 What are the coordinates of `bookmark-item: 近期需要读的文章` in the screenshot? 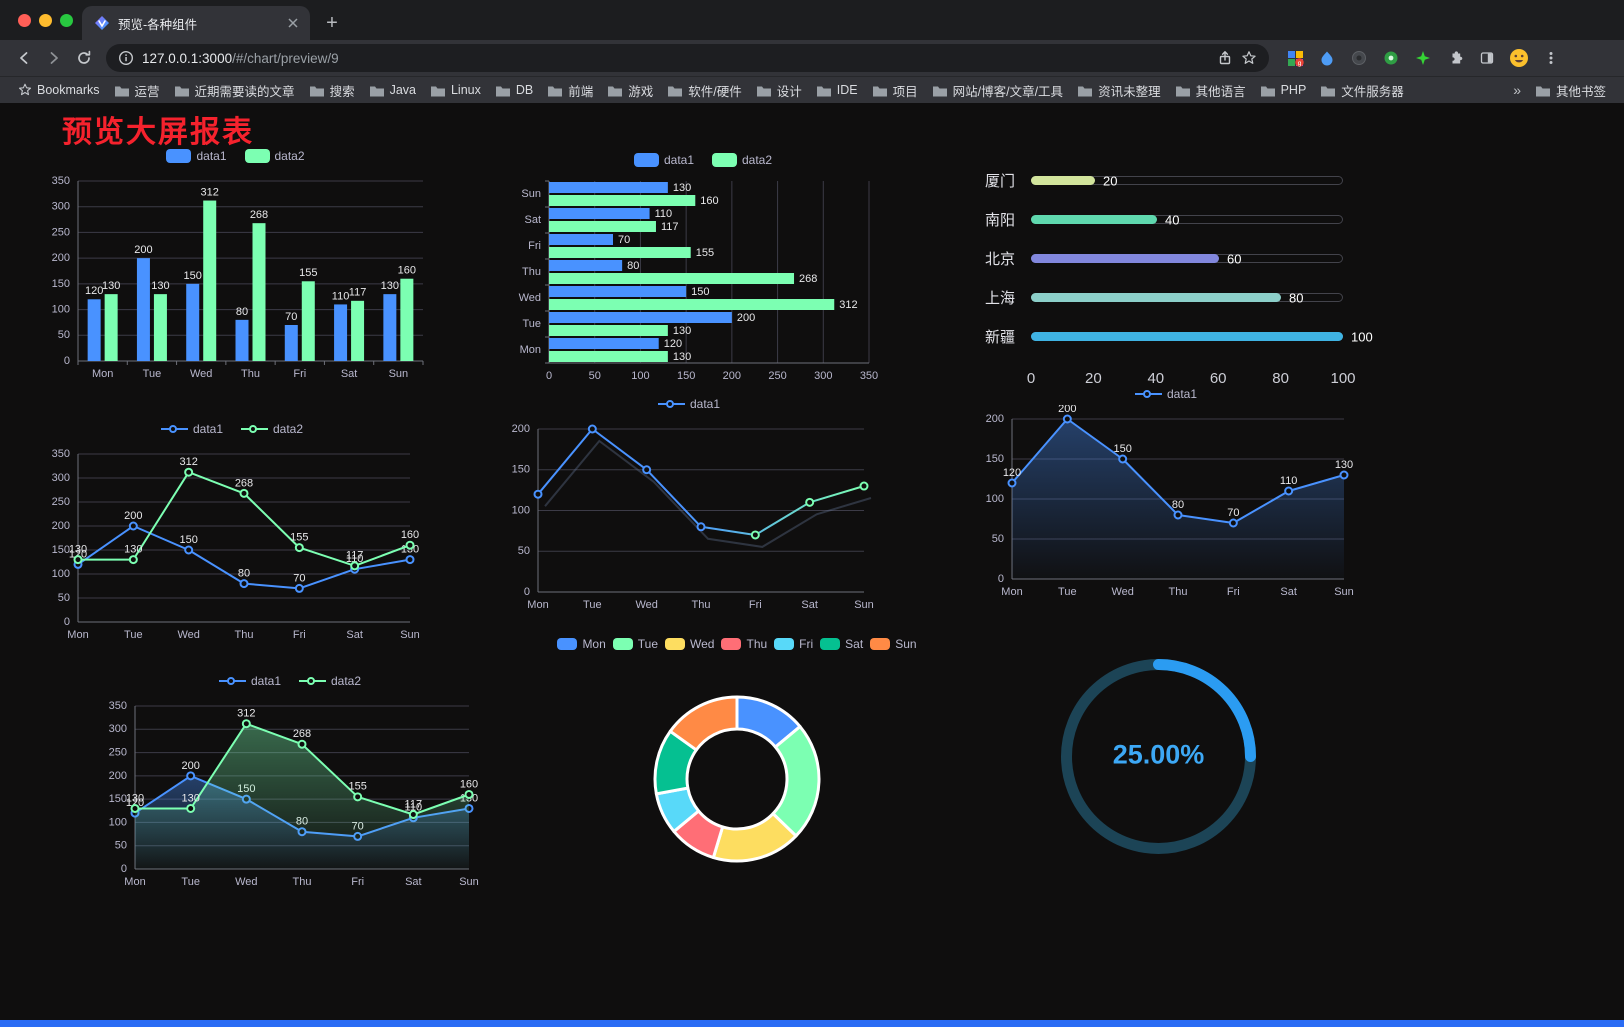 It's located at (234, 90).